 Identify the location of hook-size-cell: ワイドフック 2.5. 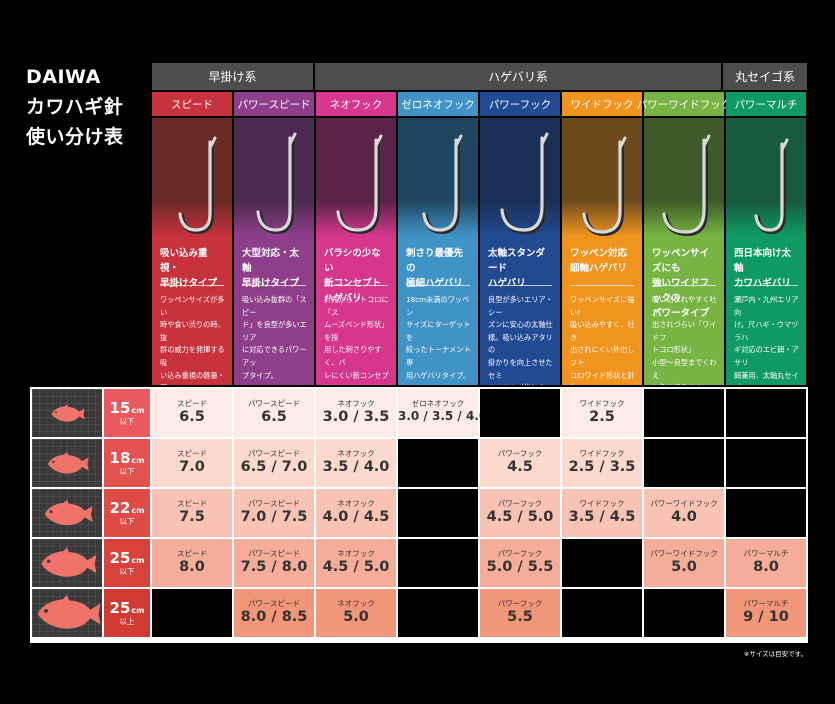
(602, 413).